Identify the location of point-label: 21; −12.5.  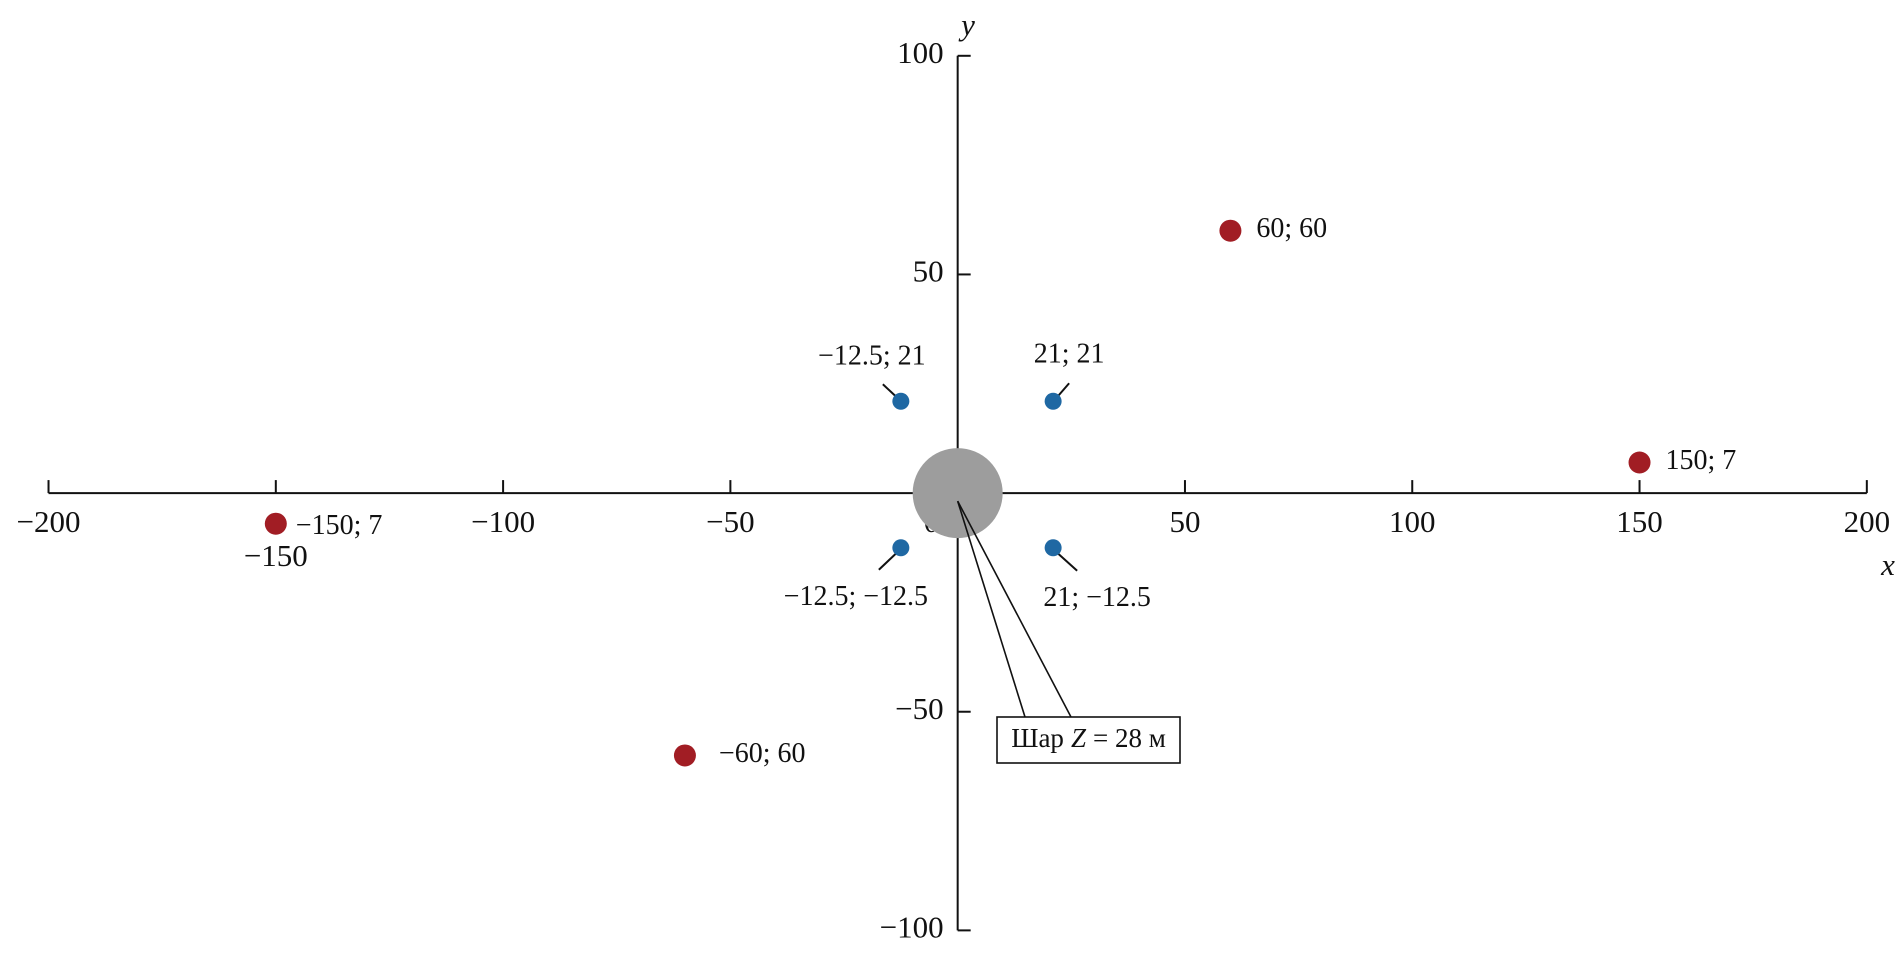
(1097, 597).